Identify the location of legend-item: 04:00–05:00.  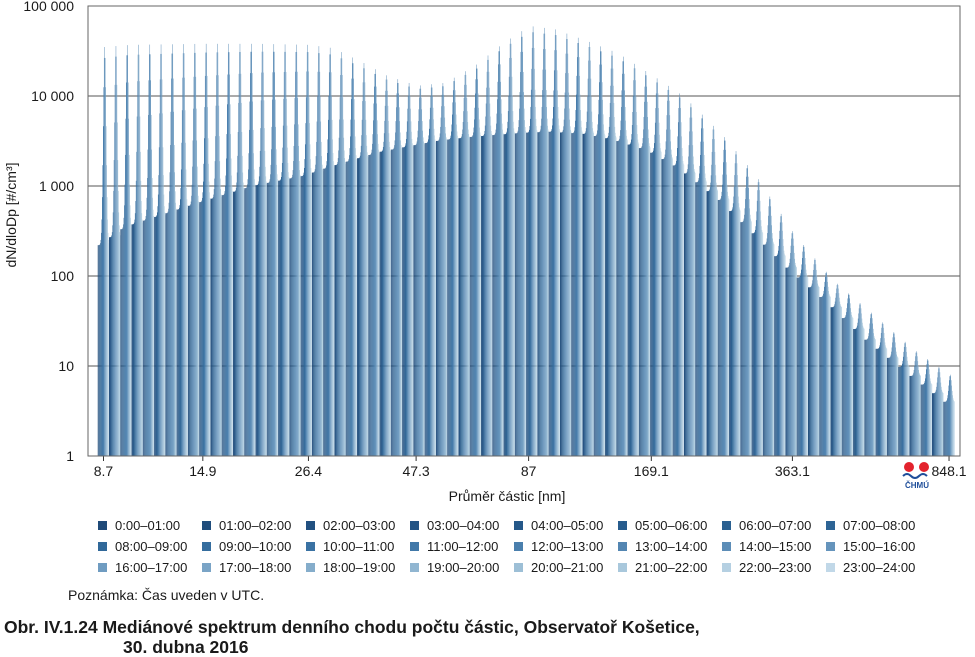
(566, 525).